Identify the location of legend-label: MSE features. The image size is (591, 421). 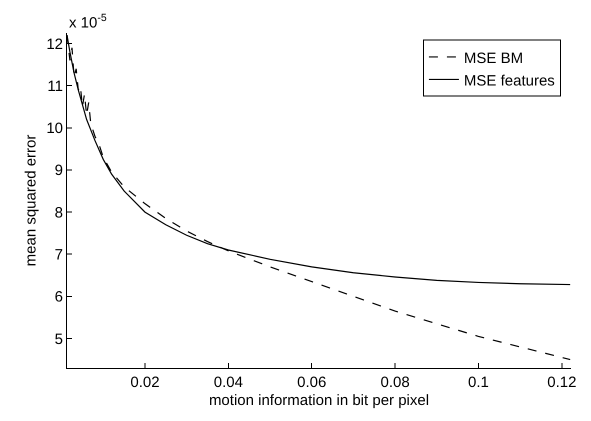
(509, 81).